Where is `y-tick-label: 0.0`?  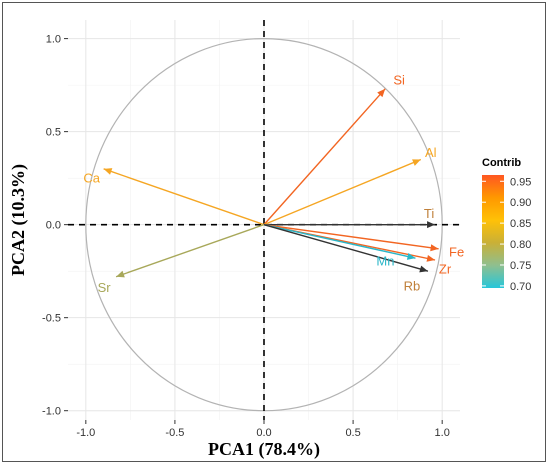
y-tick-label: 0.0 is located at coordinates (53, 226).